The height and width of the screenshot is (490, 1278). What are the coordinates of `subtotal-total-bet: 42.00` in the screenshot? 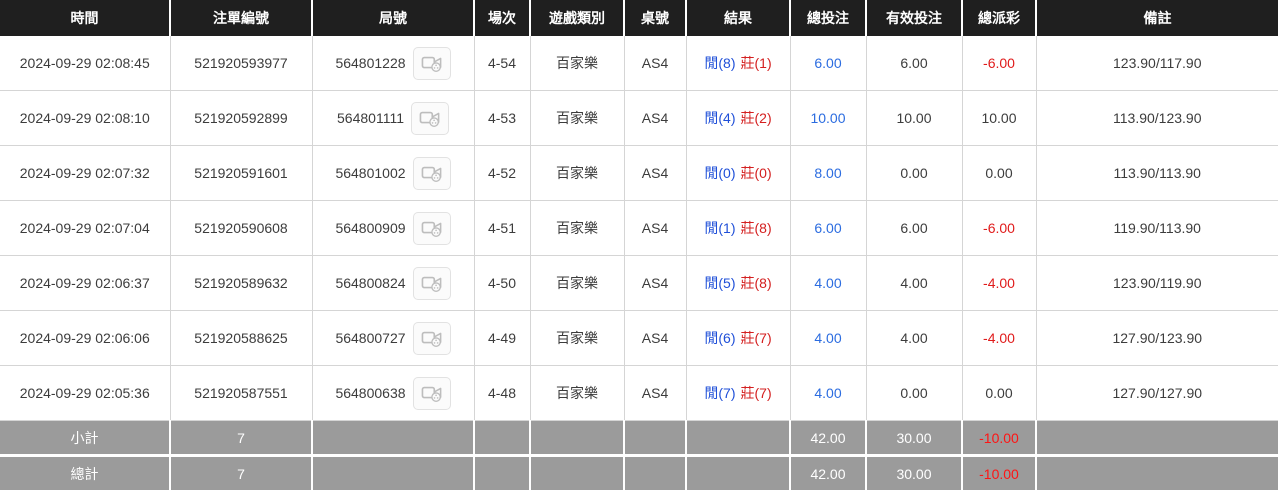 It's located at (828, 438).